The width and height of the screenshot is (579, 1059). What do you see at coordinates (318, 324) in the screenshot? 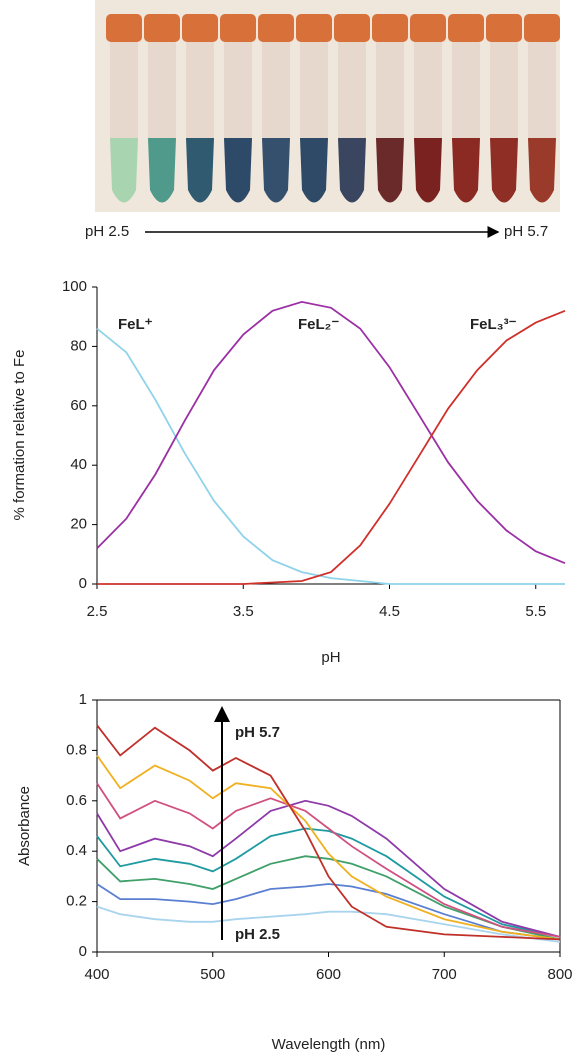
I see `series-label: FeL₂⁻` at bounding box center [318, 324].